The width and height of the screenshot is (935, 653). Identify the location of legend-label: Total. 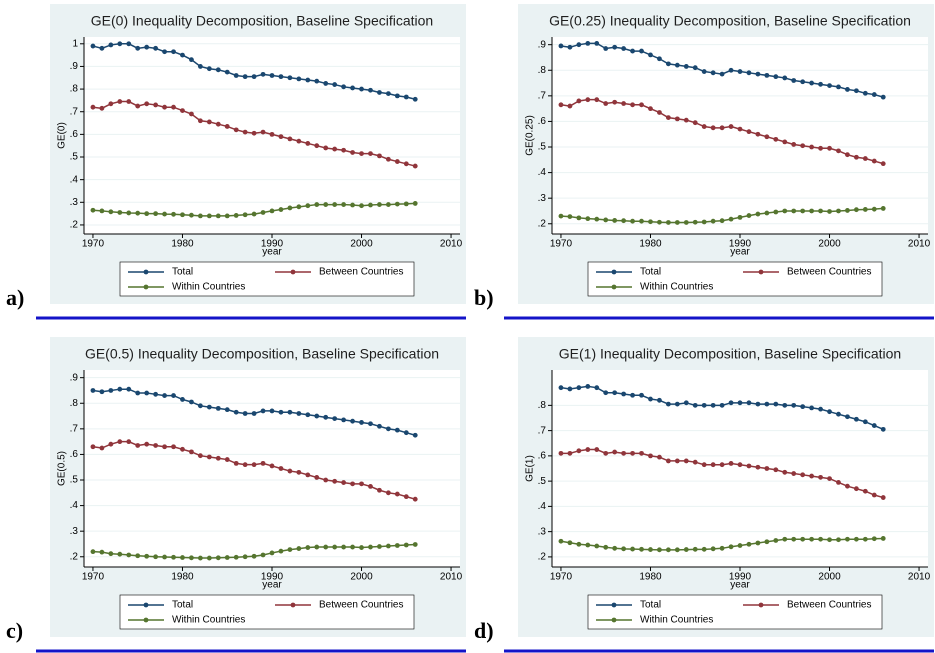
(182, 272).